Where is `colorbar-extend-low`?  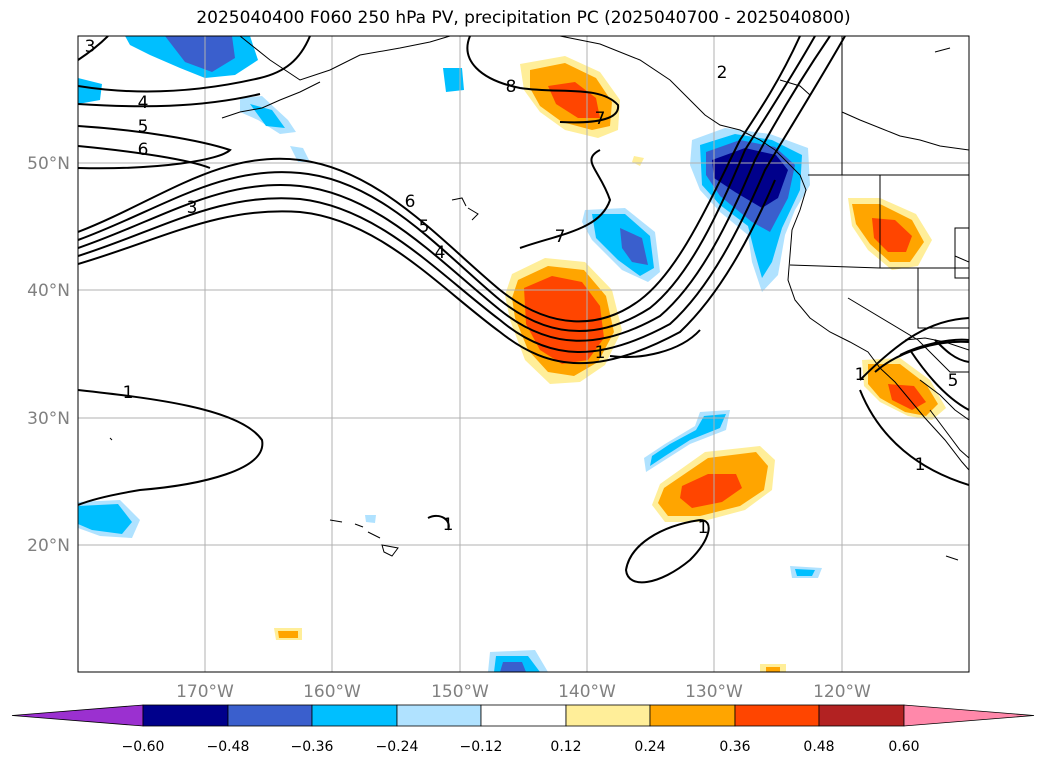
colorbar-extend-low is located at coordinates (77, 715).